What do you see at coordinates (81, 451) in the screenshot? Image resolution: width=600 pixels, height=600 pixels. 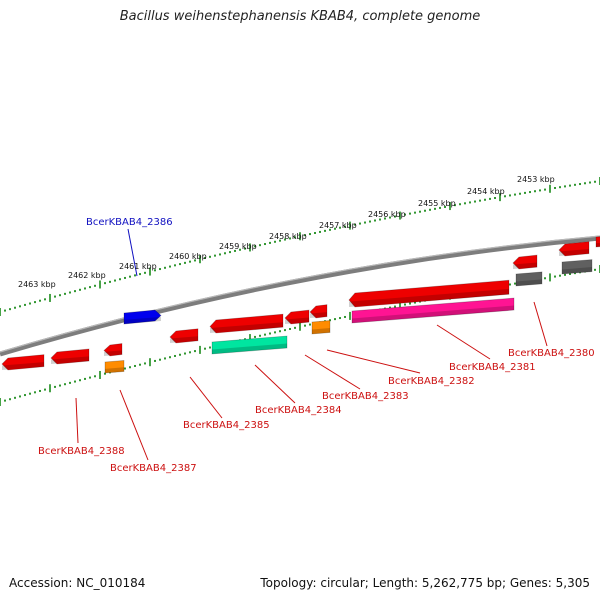 I see `gene-label-2388: BcerKBAB4_2388` at bounding box center [81, 451].